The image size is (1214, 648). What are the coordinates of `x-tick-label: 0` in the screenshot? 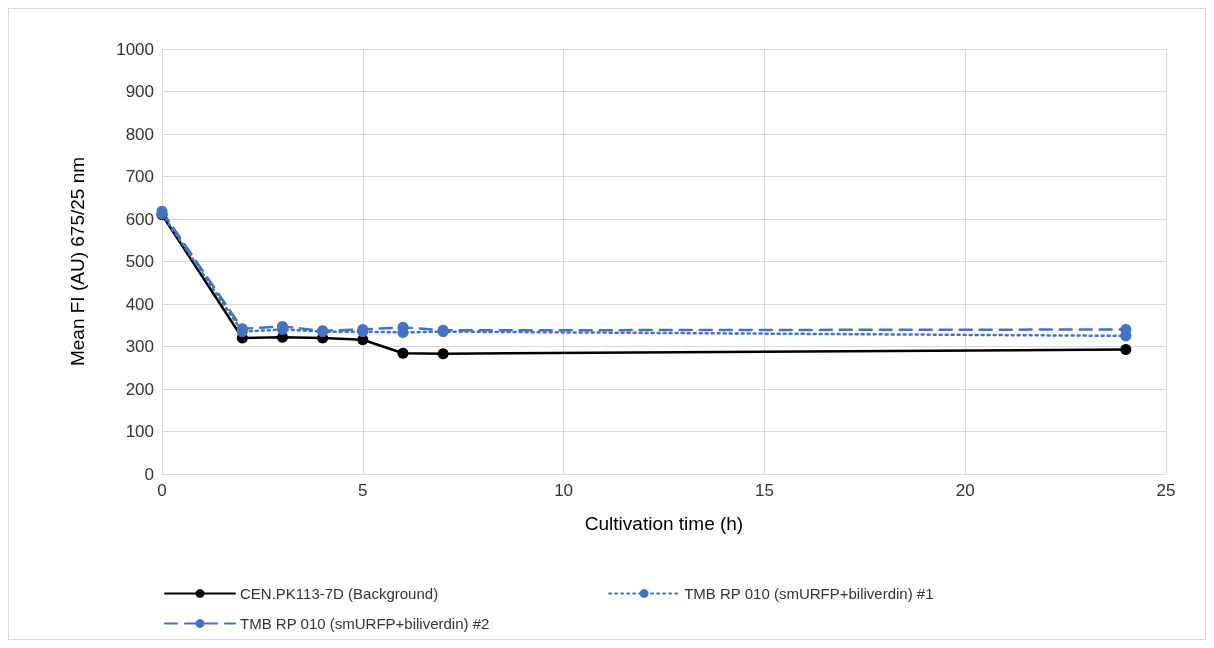 It's located at (162, 490).